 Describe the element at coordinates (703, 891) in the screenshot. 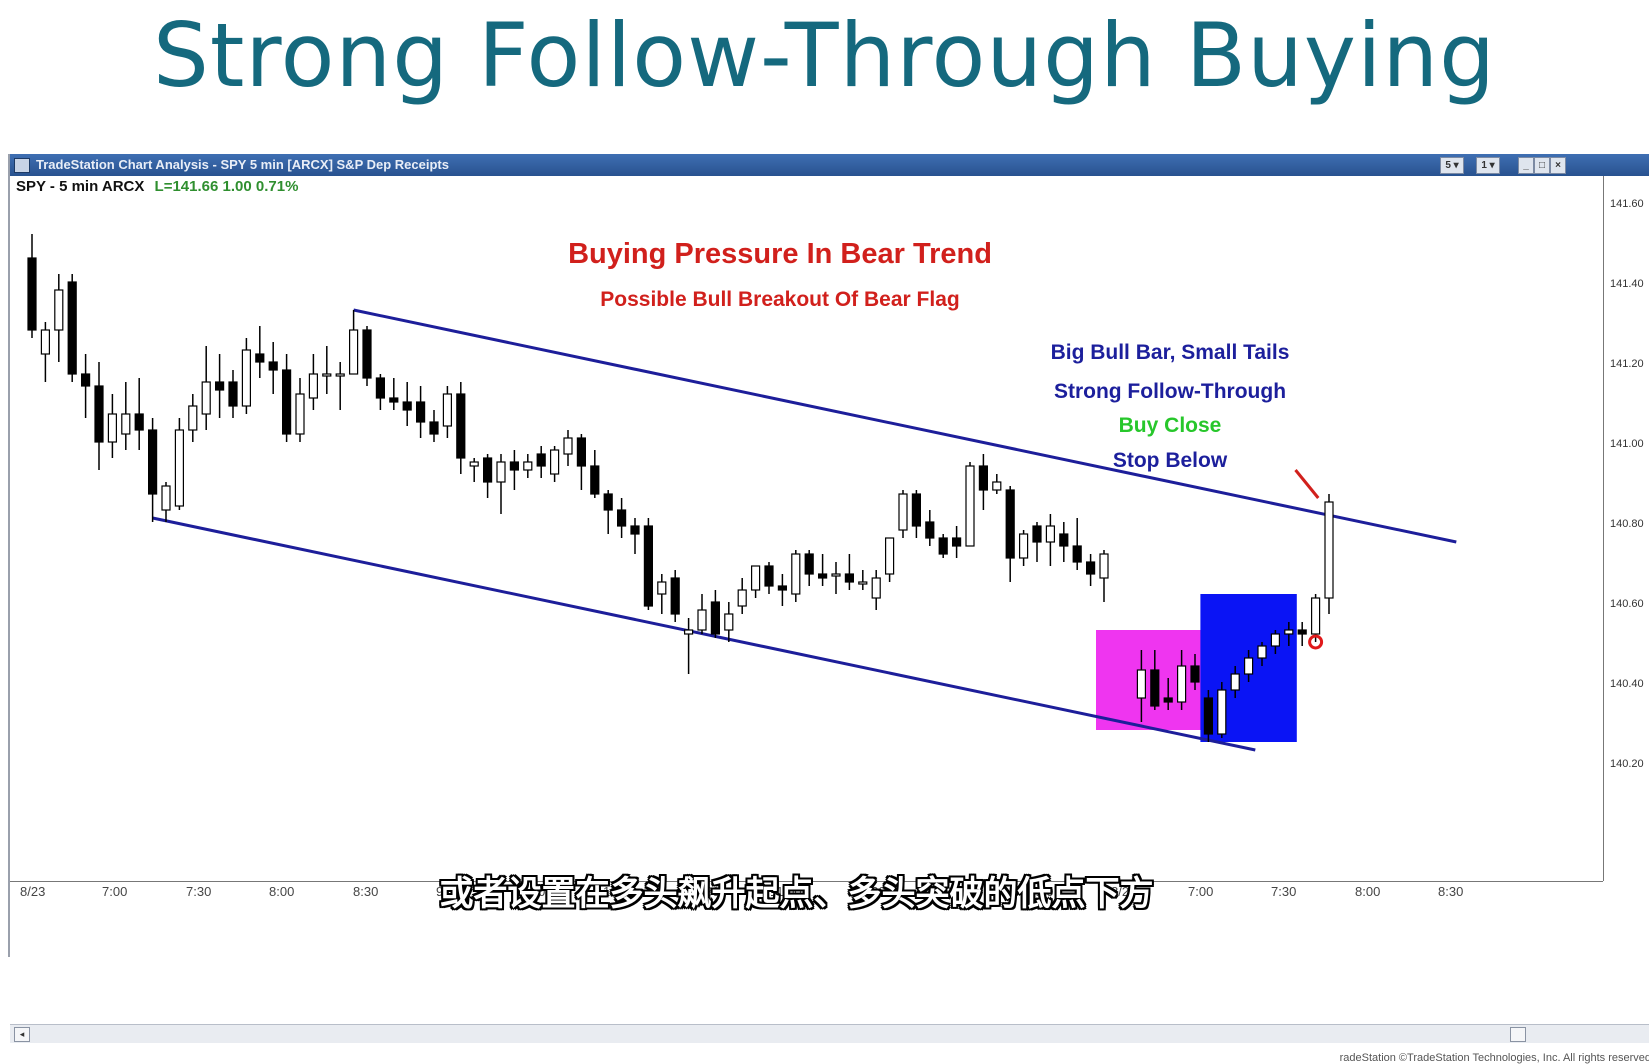

I see `time-tick: 10:30` at that location.